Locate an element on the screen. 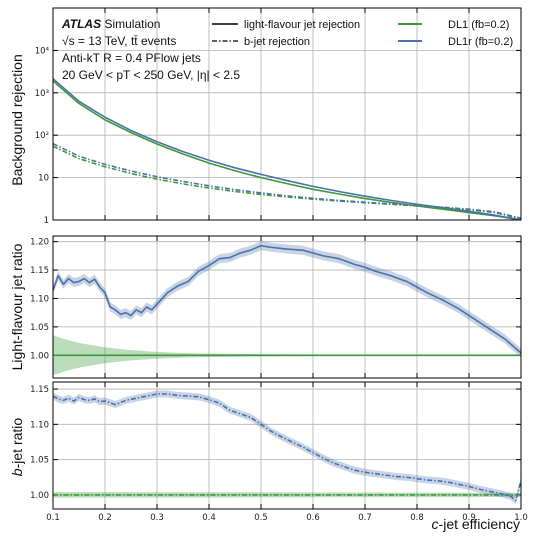 This screenshot has width=540, height=540. ytick-label-rejection-4: 10⁴ is located at coordinates (42, 51).